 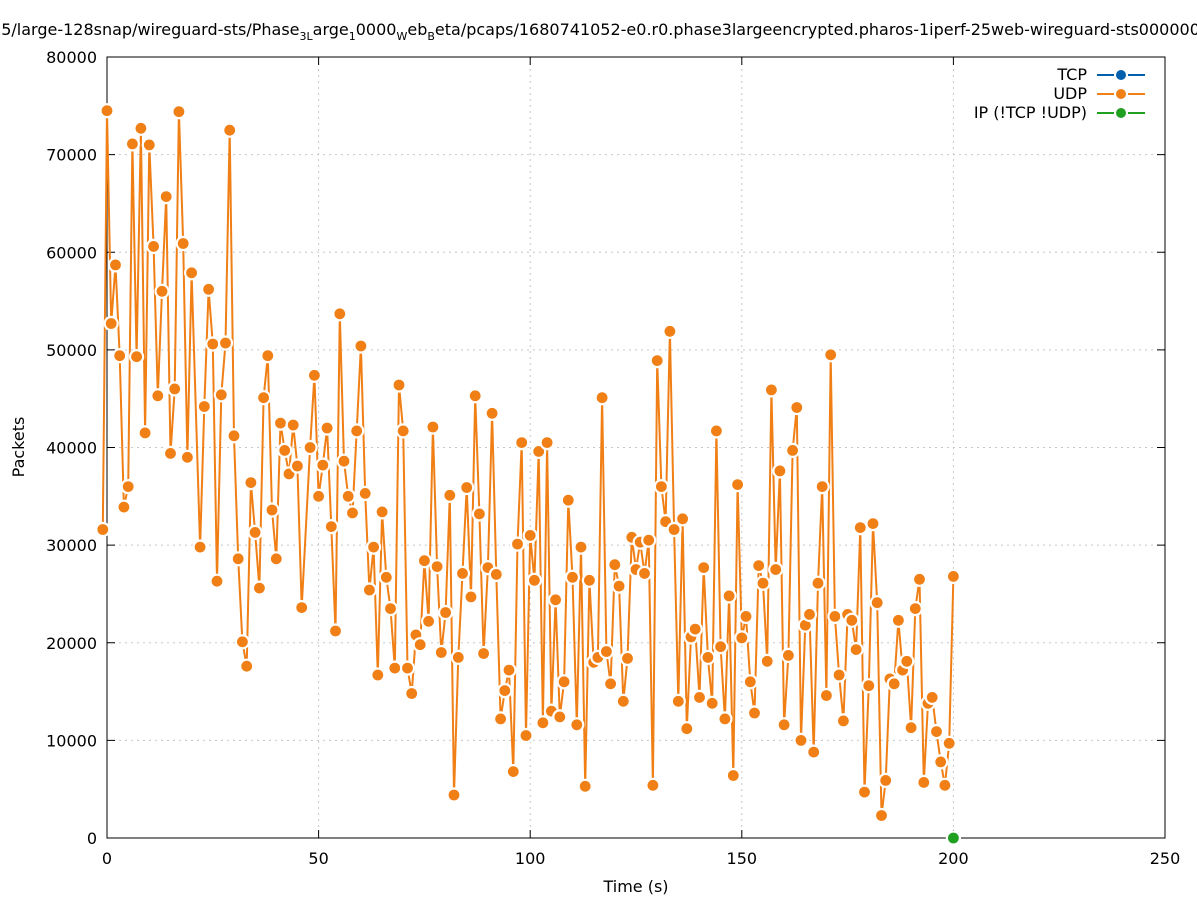 What do you see at coordinates (352, 36) in the screenshot?
I see `title-sub2: 1` at bounding box center [352, 36].